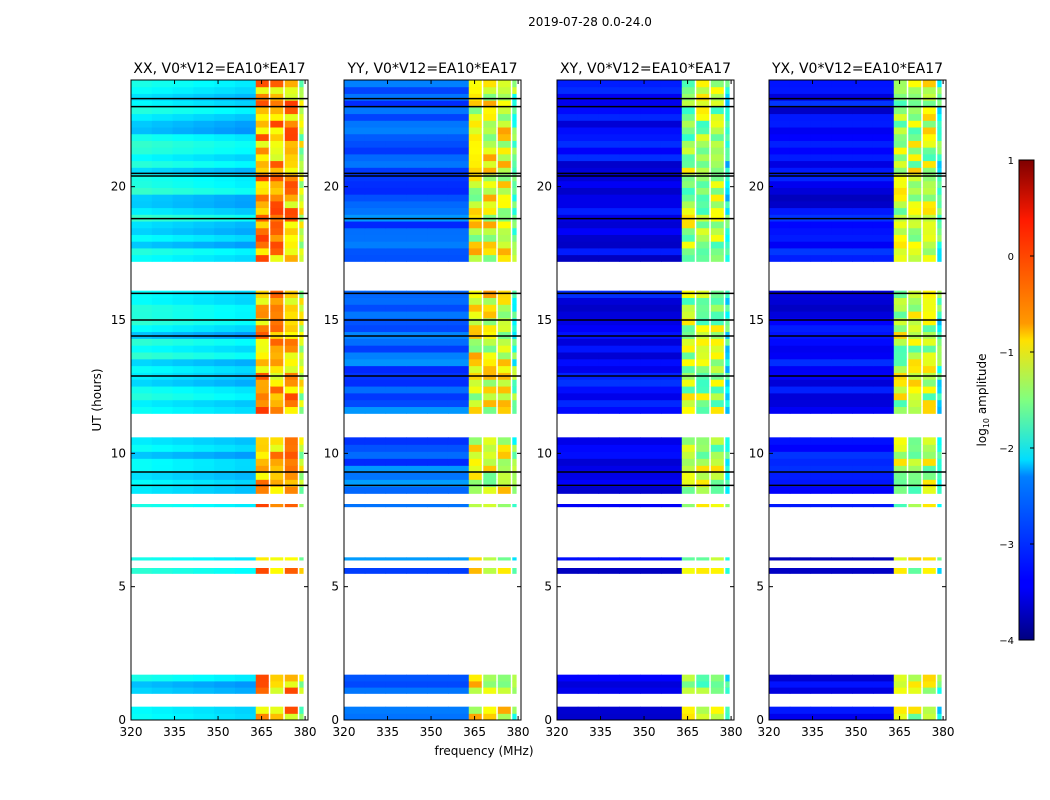 Image resolution: width=1050 pixels, height=800 pixels. I want to click on x-tick-label: 320, so click(769, 732).